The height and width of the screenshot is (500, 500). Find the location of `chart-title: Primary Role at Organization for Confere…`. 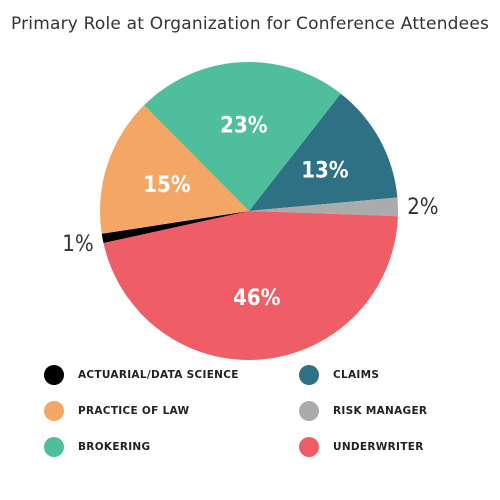

chart-title: Primary Role at Organization for Confere… is located at coordinates (250, 24).